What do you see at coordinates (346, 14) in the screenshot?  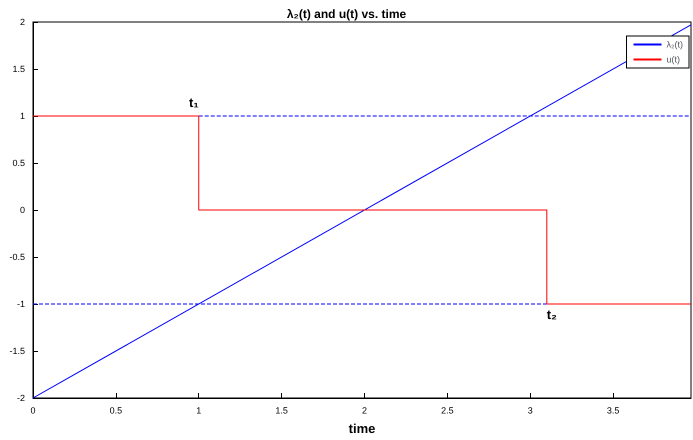 I see `chart-title: λ₂(t) and u(t) vs. time` at bounding box center [346, 14].